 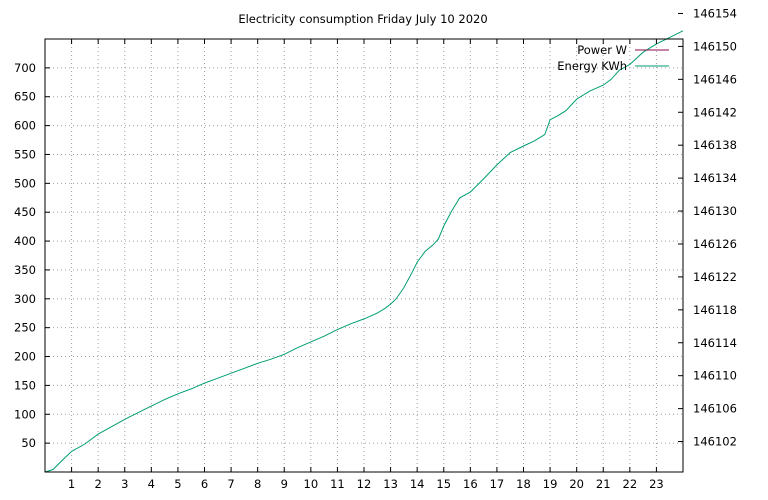 What do you see at coordinates (715, 46) in the screenshot?
I see `y2-tick-label: 146150` at bounding box center [715, 46].